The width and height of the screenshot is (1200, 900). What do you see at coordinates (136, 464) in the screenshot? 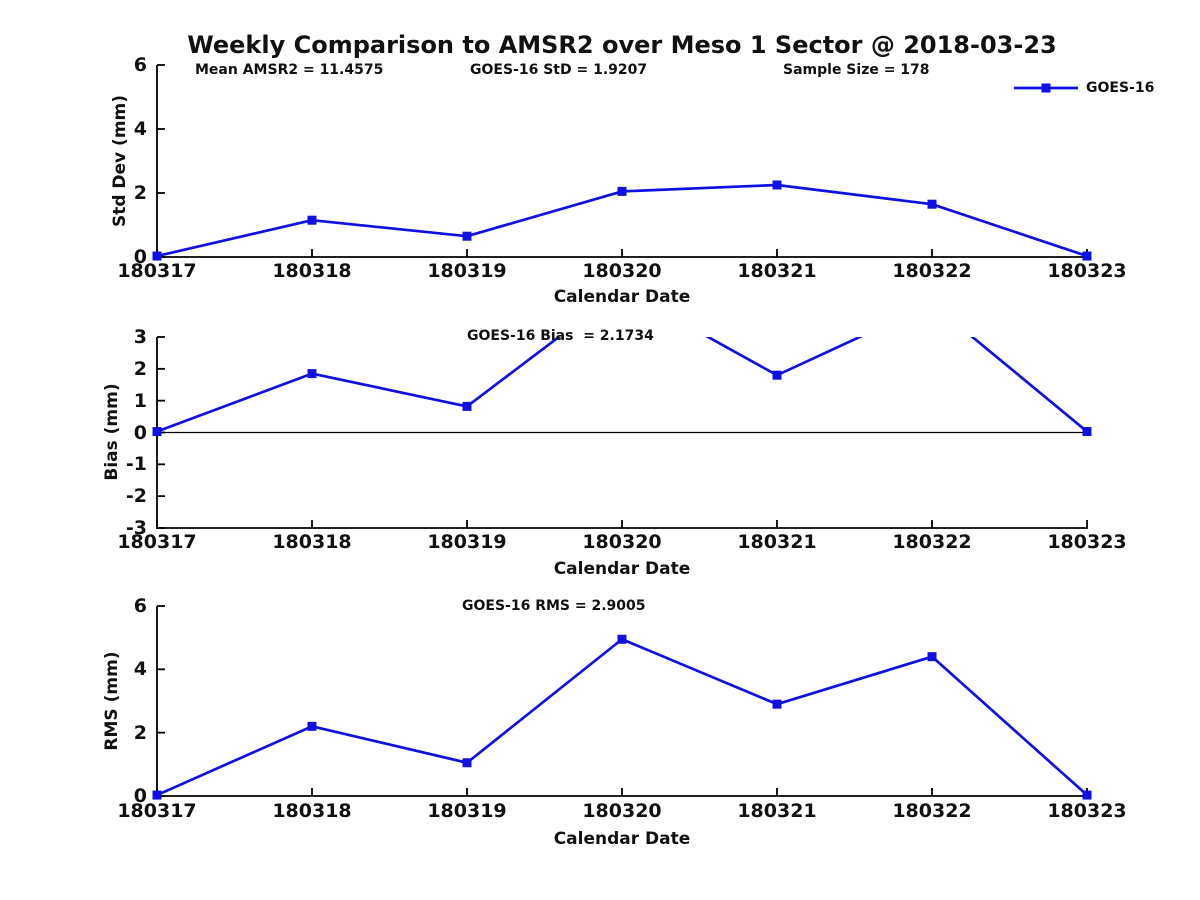
I see `y-tick-label: -1` at bounding box center [136, 464].